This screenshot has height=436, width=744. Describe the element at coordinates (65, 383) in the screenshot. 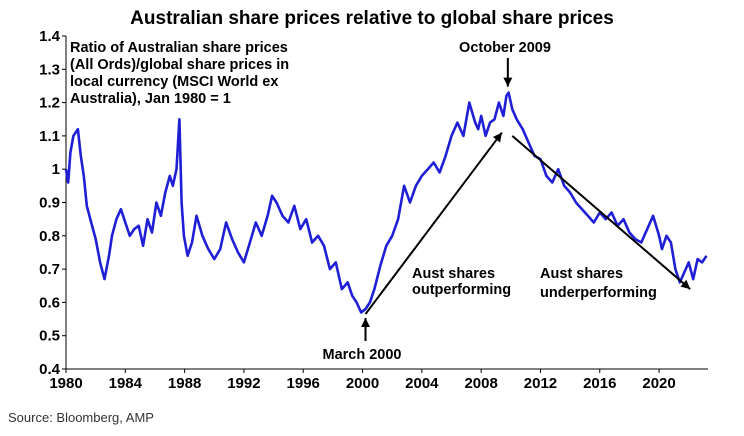

I see `x-tick-label: 1980` at that location.